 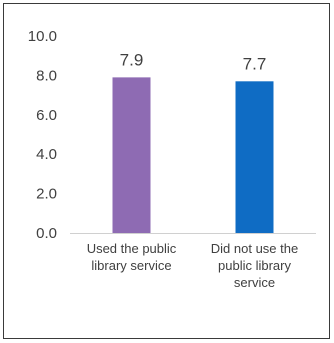 What do you see at coordinates (46, 194) in the screenshot?
I see `y-tick-label: 2.0` at bounding box center [46, 194].